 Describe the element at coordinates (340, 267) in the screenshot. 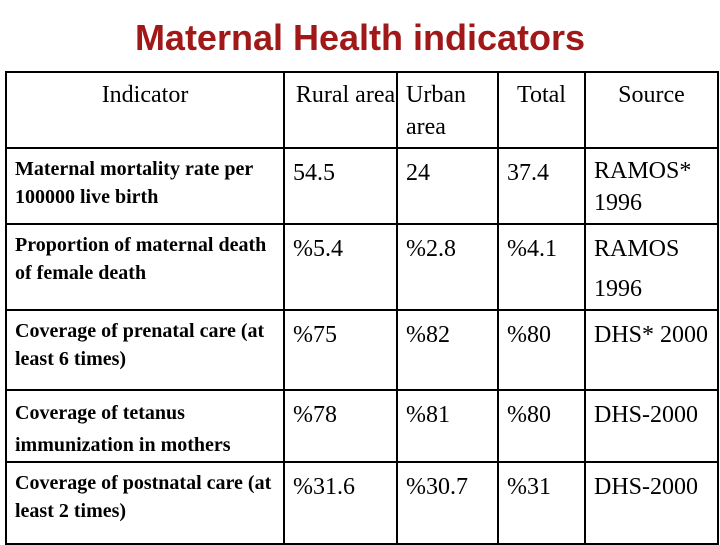

I see `rural-value: %5.4` at that location.